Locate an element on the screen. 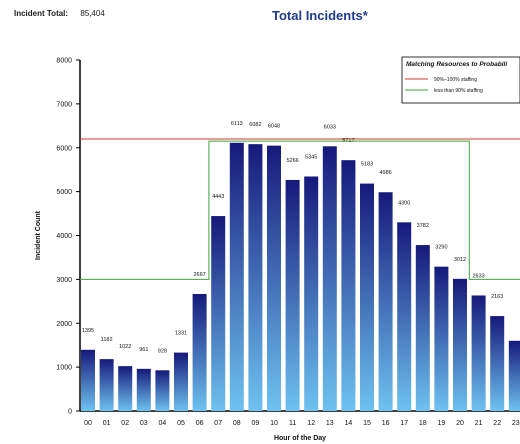 The height and width of the screenshot is (444, 520). bar-label-04: 928 is located at coordinates (162, 351).